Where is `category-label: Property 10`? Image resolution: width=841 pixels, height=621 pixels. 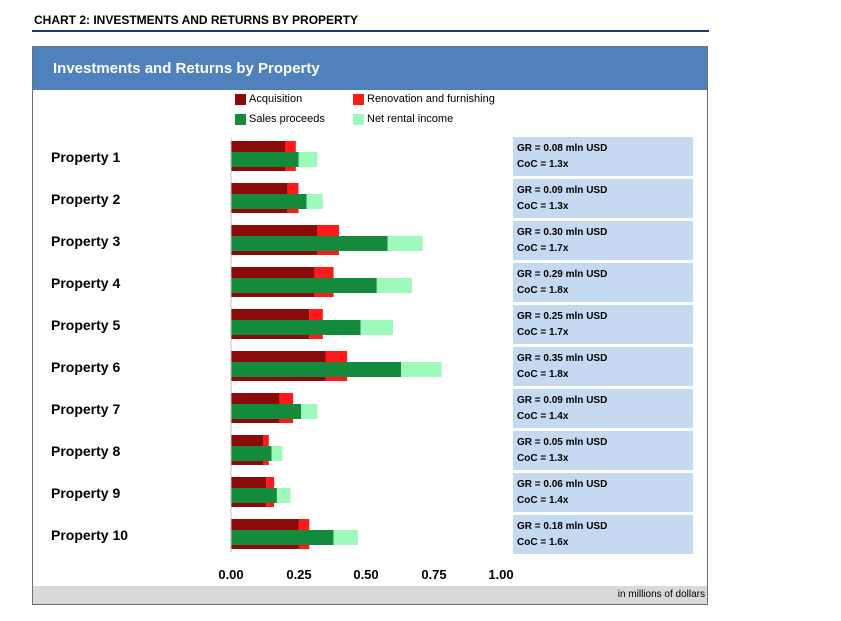
category-label: Property 10 is located at coordinates (90, 535).